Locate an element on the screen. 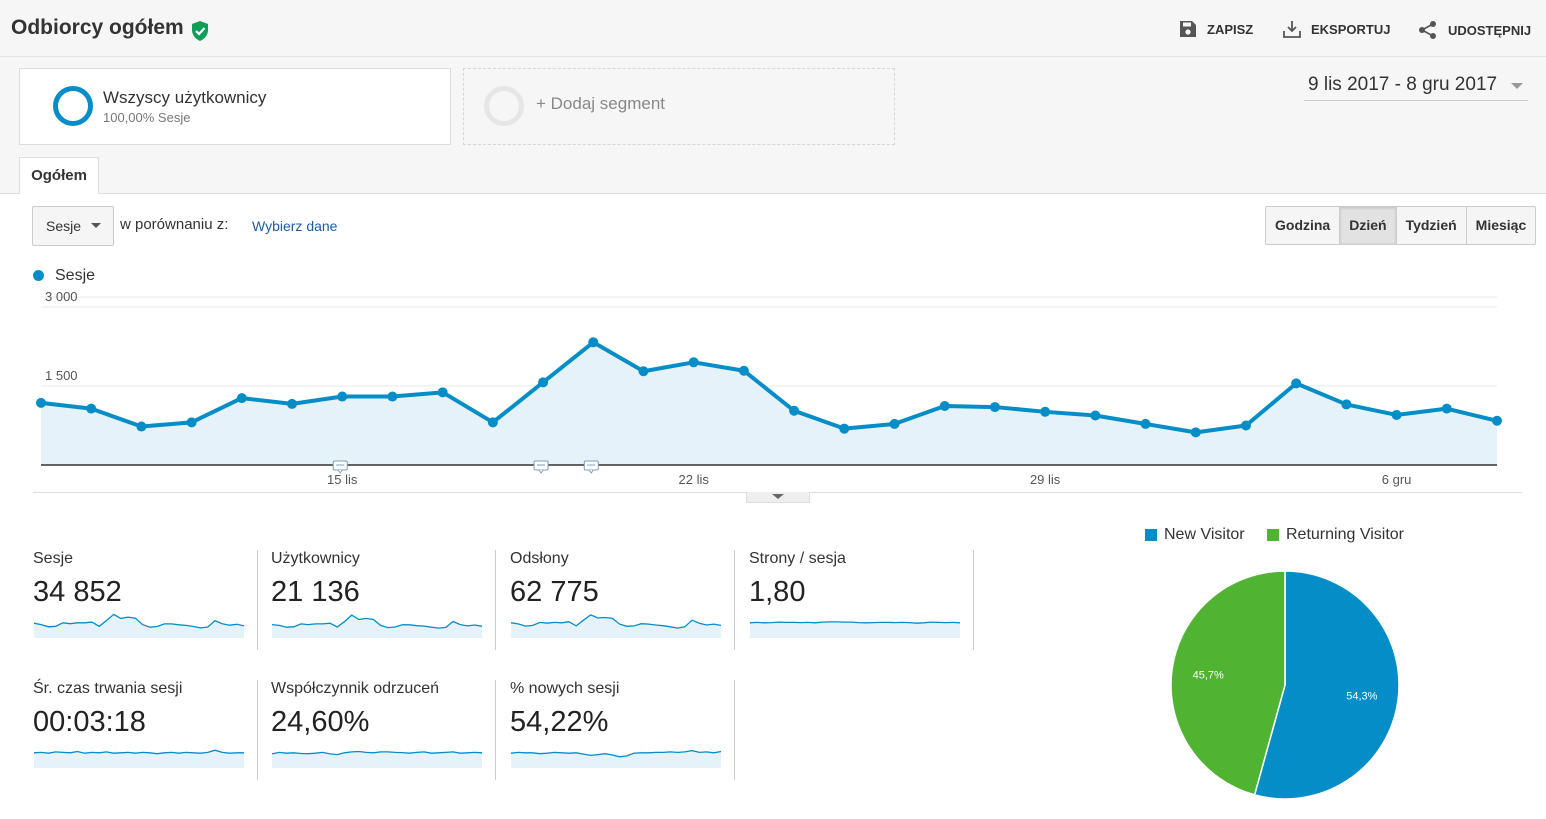  collapse-chart-toggle is located at coordinates (778, 497).